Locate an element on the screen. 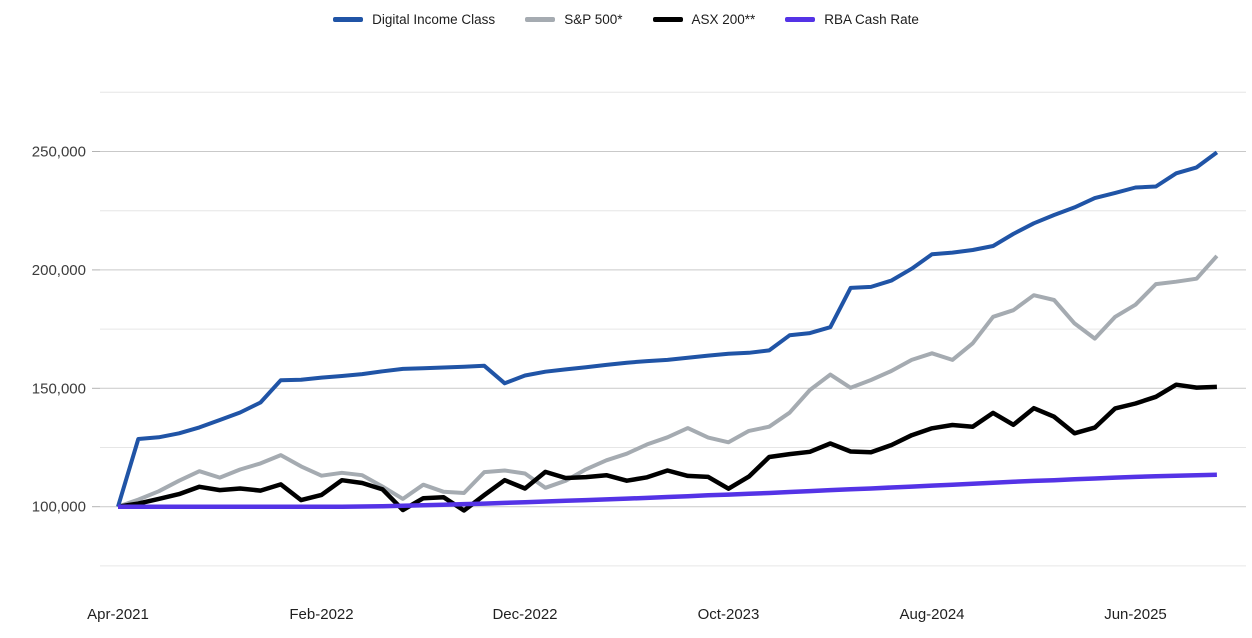 This screenshot has height=638, width=1252. legend-label: RBA Cash Rate is located at coordinates (871, 19).